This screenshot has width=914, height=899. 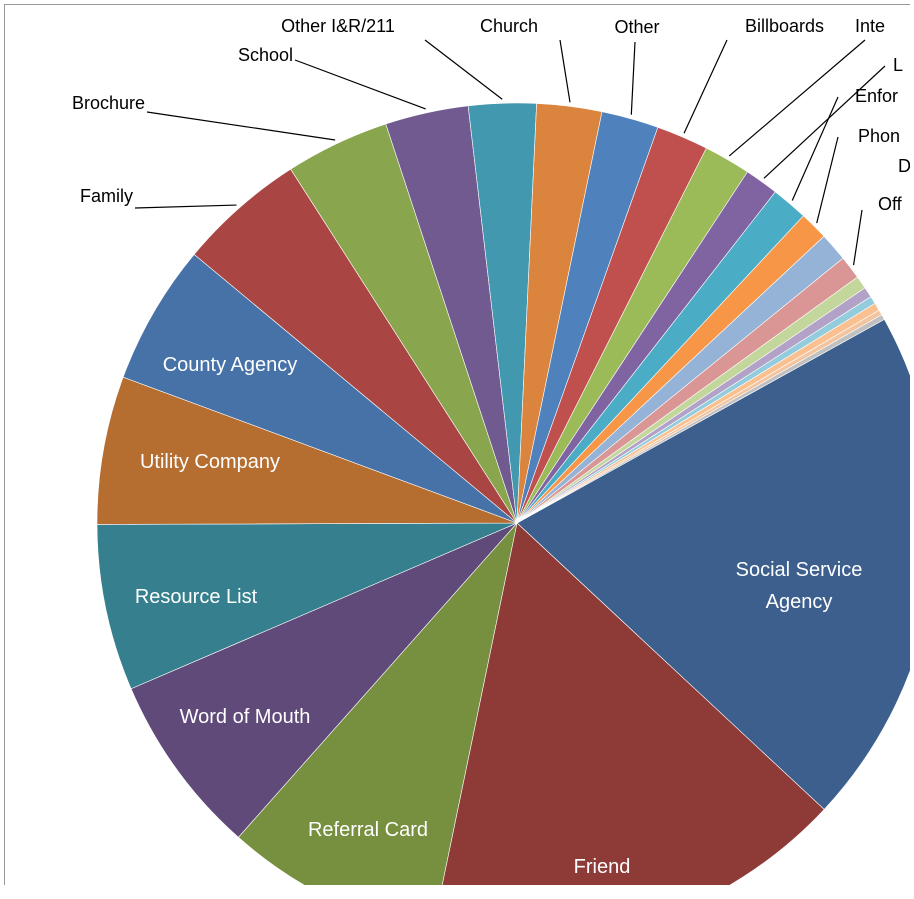 What do you see at coordinates (602, 867) in the screenshot?
I see `slice-label: Friend` at bounding box center [602, 867].